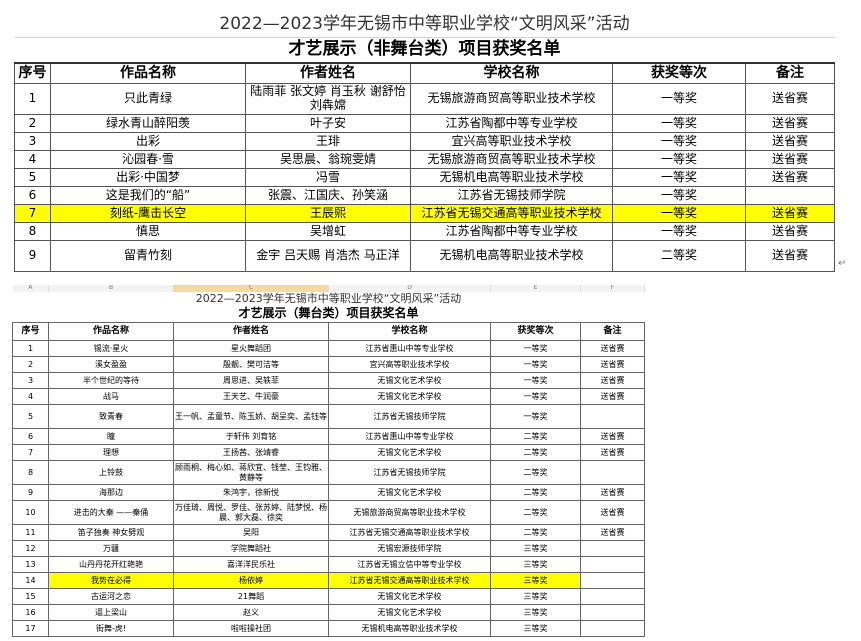  Describe the element at coordinates (409, 580) in the screenshot. I see `cell-school: 江苏省无锡交通高等职业技术学校` at that location.